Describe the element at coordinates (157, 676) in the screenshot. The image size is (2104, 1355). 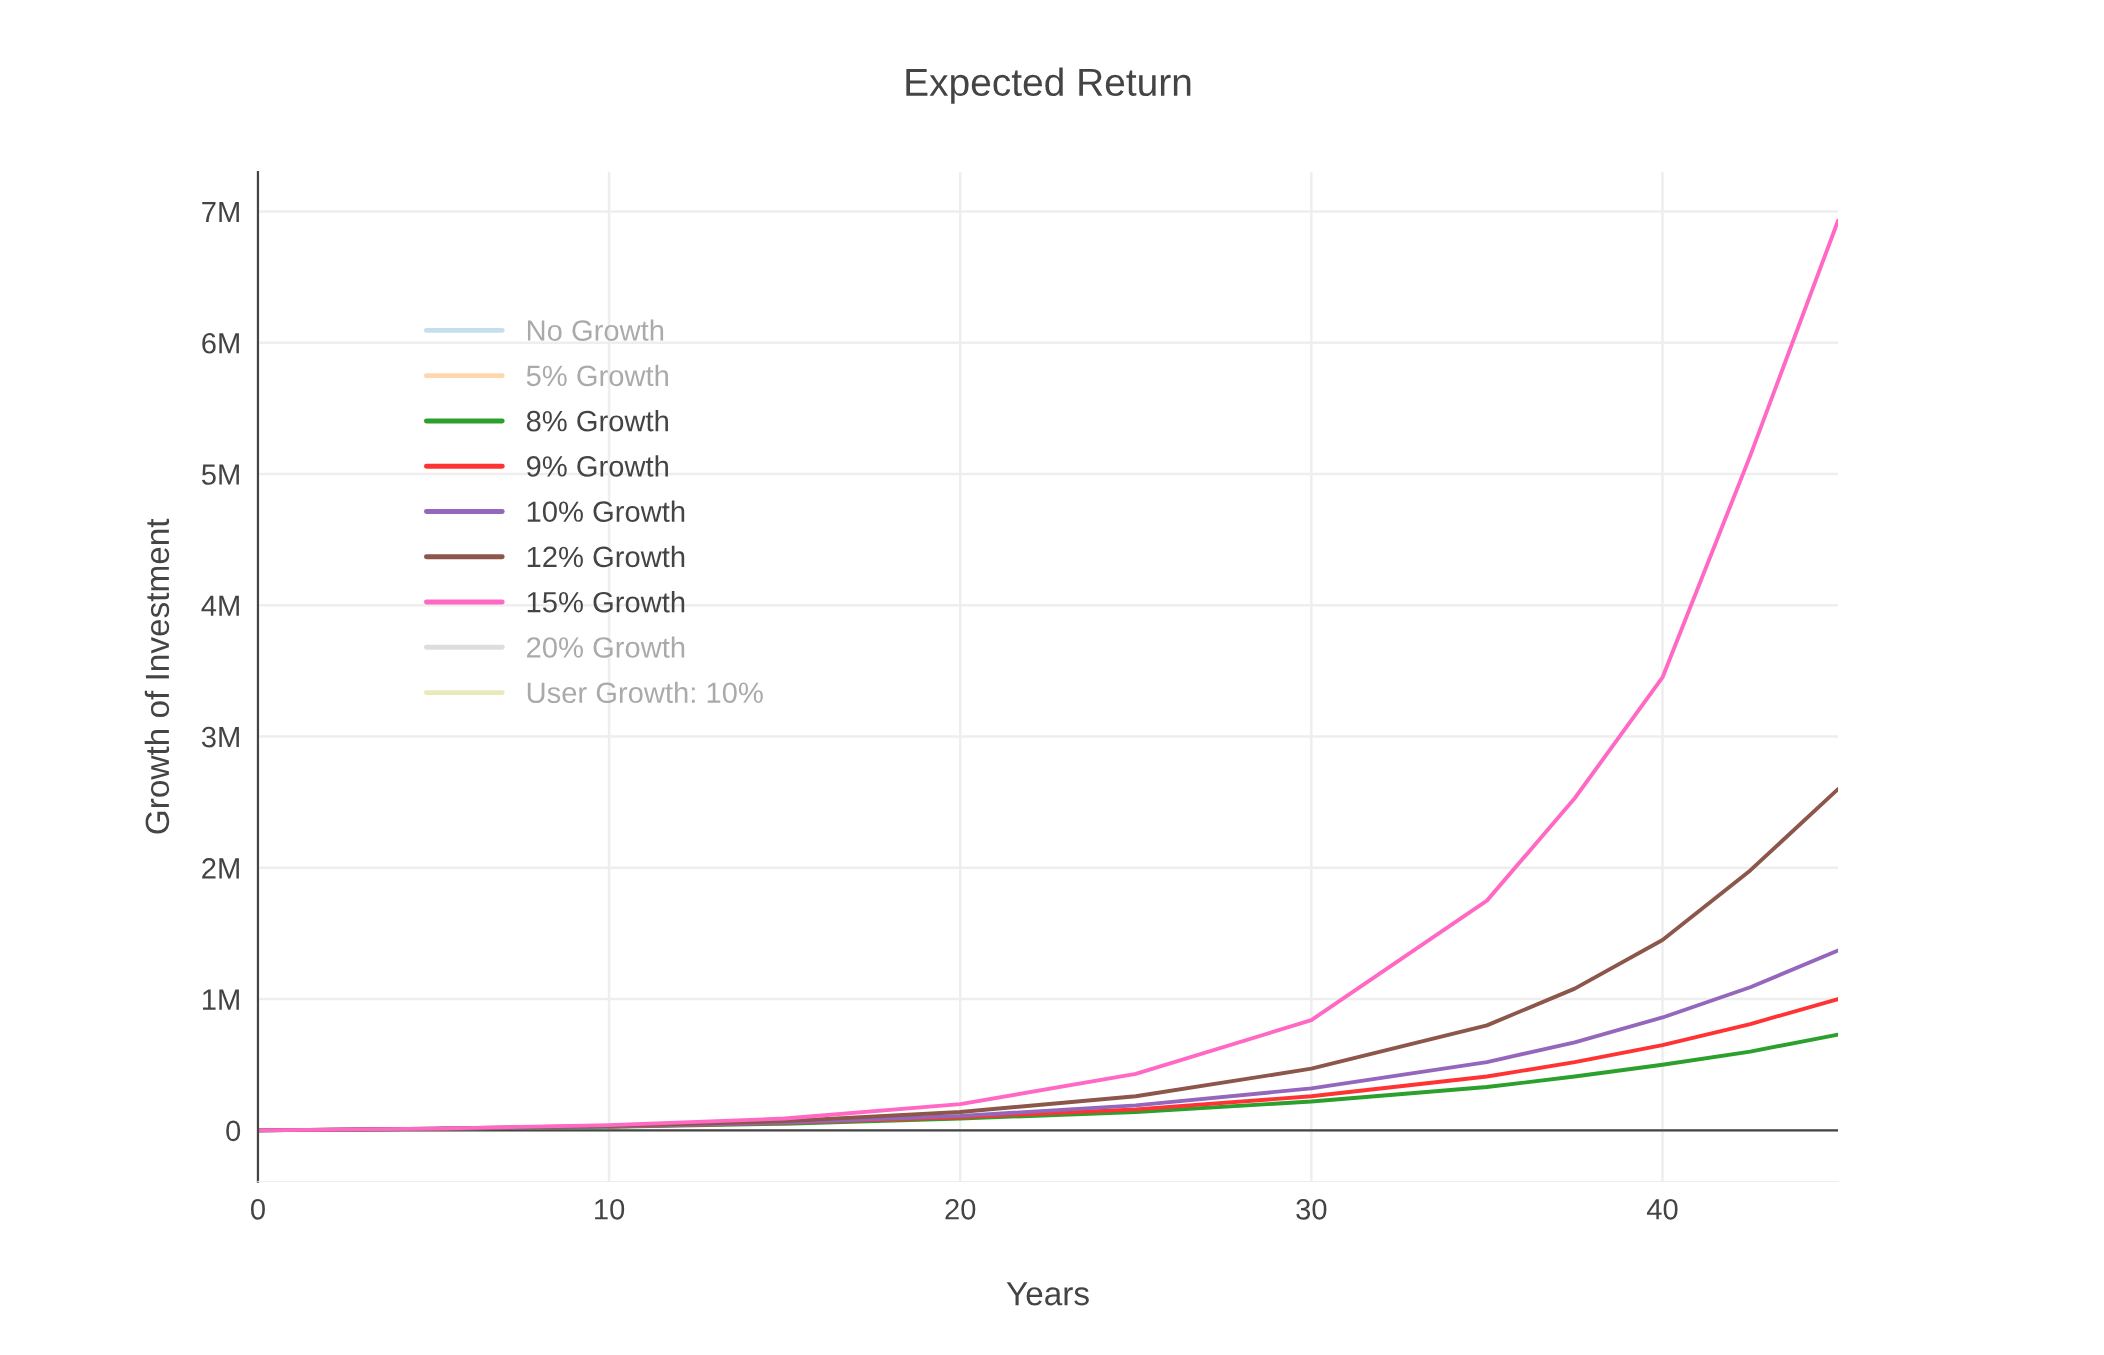
I see `y-axis-title: Growth of Investment` at that location.